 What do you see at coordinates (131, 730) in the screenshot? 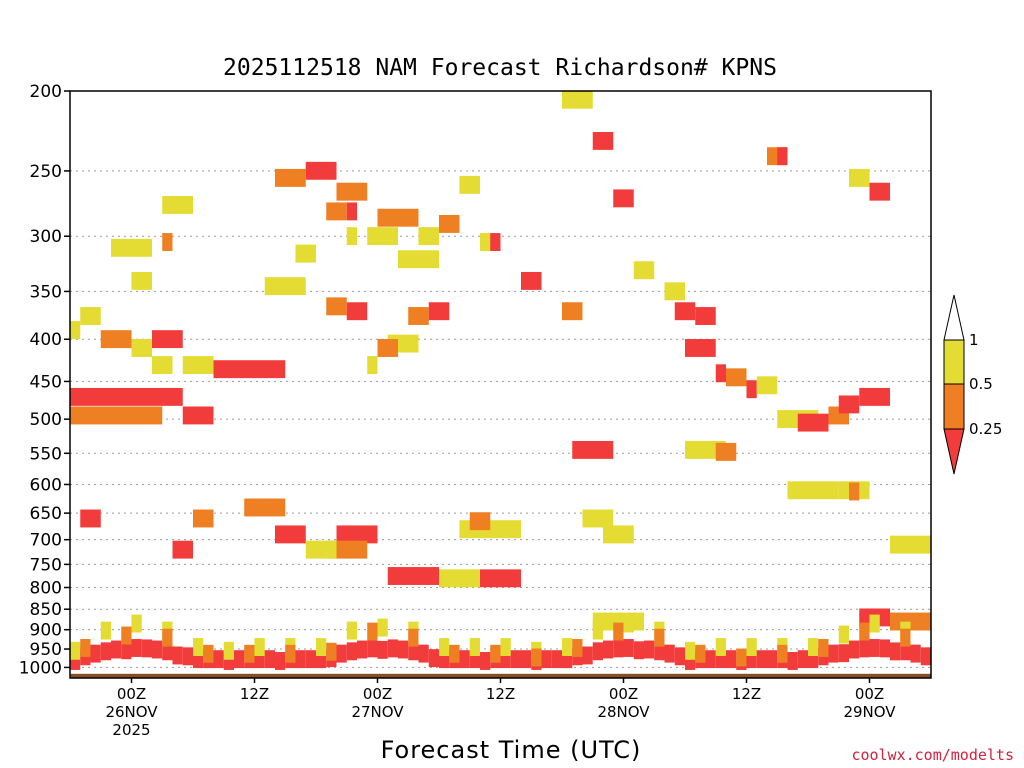
I see `x-tick-label-0-2: 2025` at bounding box center [131, 730].